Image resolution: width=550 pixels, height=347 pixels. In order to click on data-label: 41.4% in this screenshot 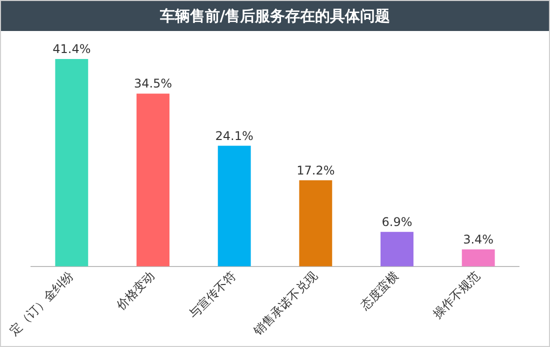, I will do `click(71, 49)`.